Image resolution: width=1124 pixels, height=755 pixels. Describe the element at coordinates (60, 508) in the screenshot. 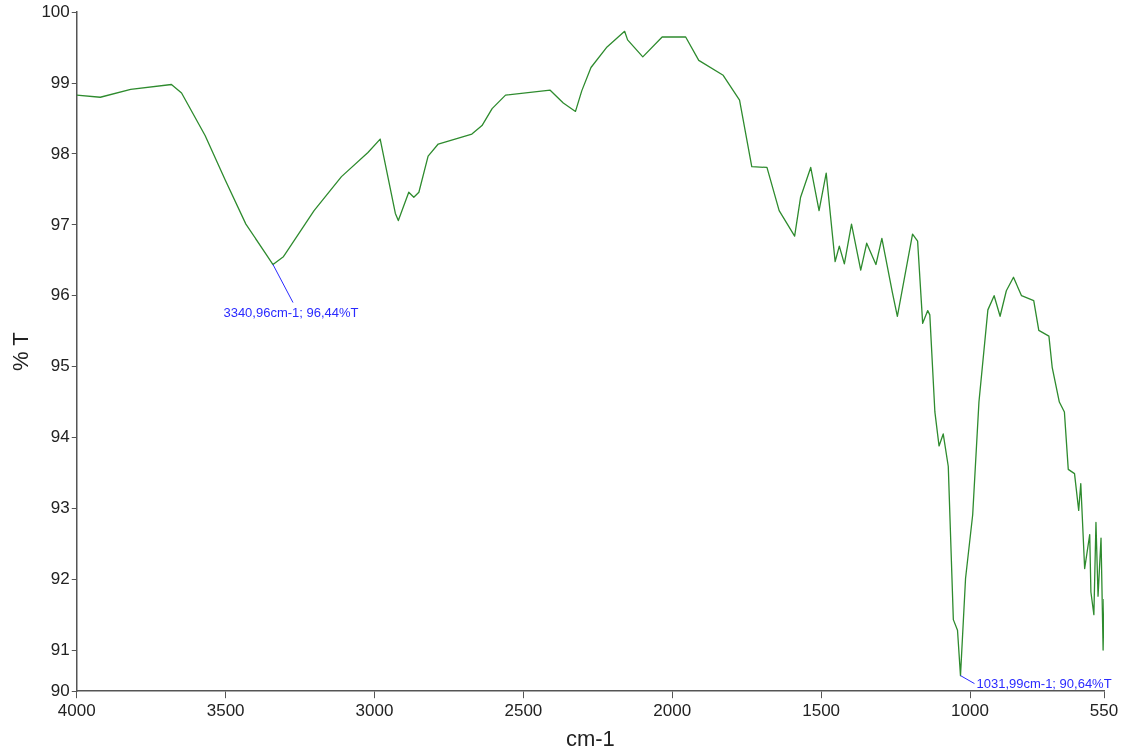

I see `y-tick-label: 93` at that location.